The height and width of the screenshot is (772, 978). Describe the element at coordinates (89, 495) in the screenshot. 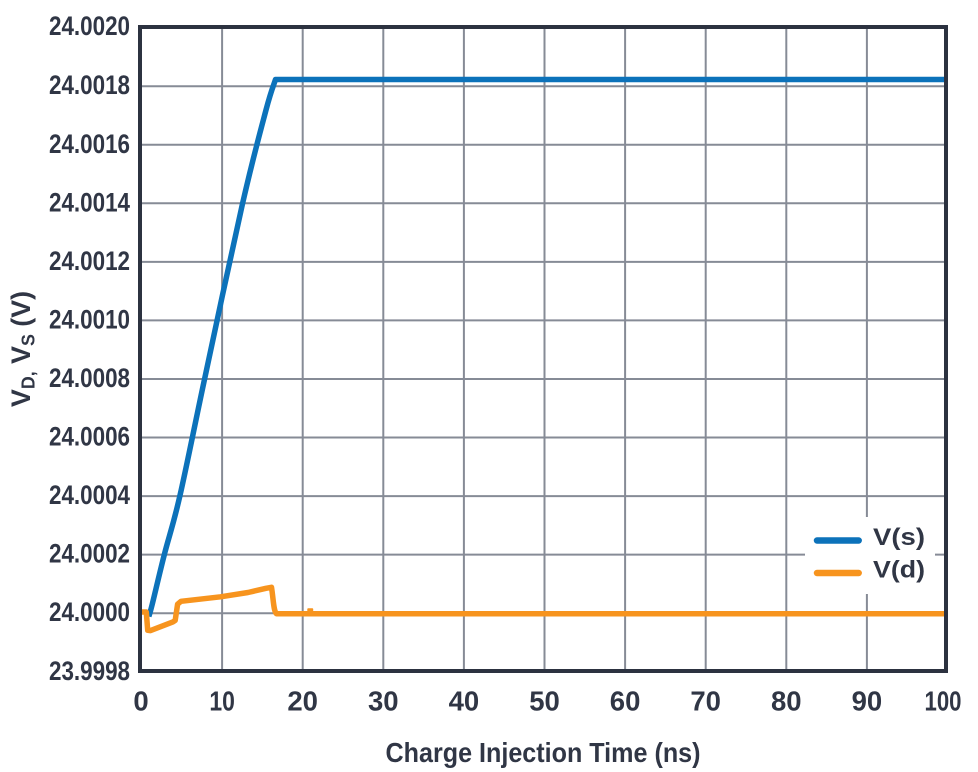

I see `svg-text: 24.0004` at that location.